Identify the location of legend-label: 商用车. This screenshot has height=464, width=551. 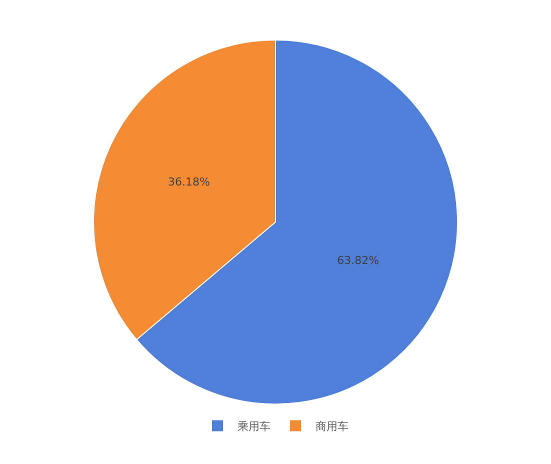
(332, 427).